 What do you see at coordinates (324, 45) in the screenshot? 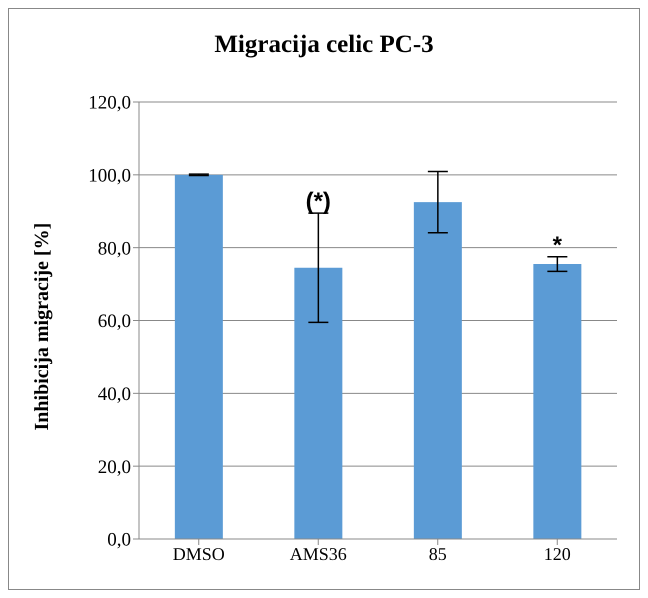
I see `chart-title: Migracija celic PC-3` at bounding box center [324, 45].